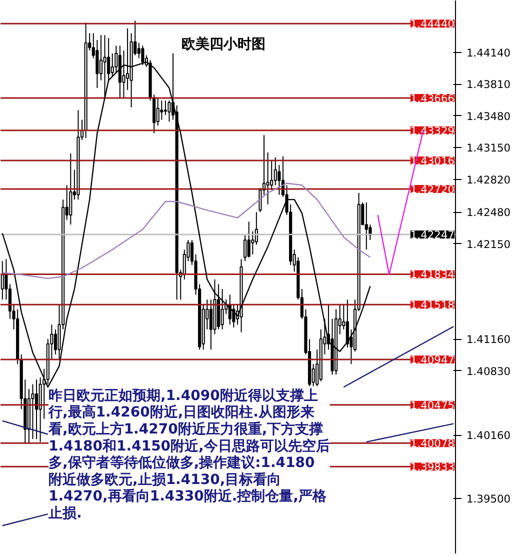  Describe the element at coordinates (488, 179) in the screenshot. I see `y-tick-label: 1.42820` at that location.